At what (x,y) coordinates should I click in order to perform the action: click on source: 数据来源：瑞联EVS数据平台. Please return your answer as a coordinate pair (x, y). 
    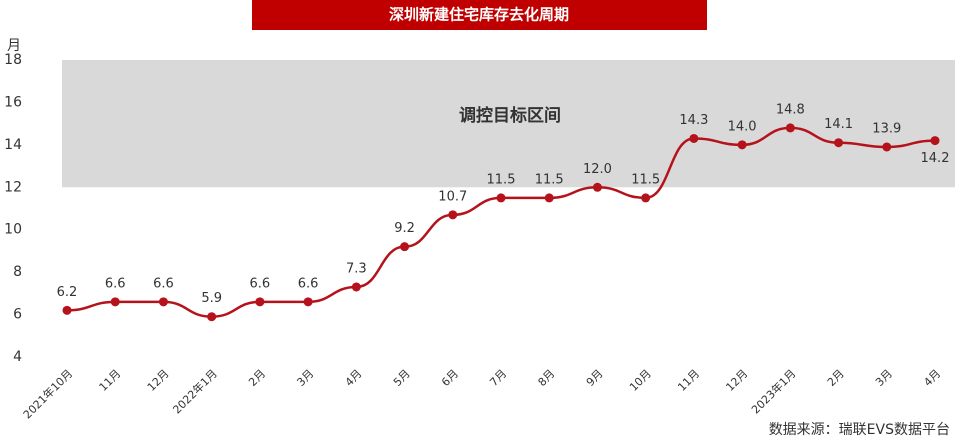
    Looking at the image, I should click on (859, 430).